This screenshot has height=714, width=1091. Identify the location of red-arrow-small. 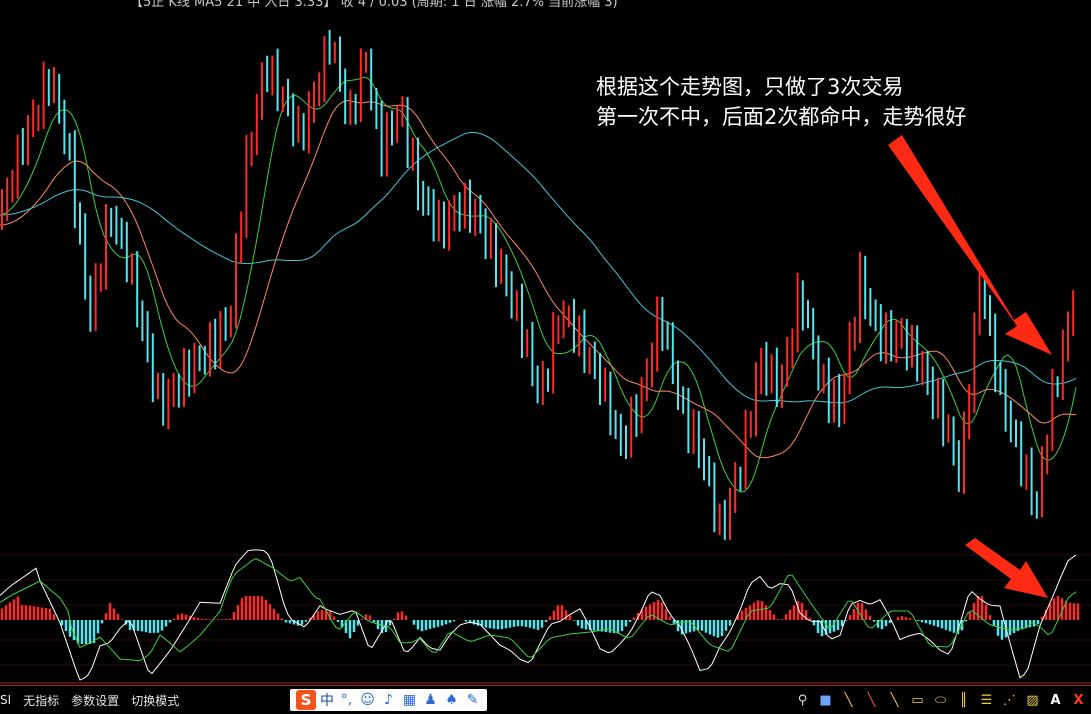
(1006, 568).